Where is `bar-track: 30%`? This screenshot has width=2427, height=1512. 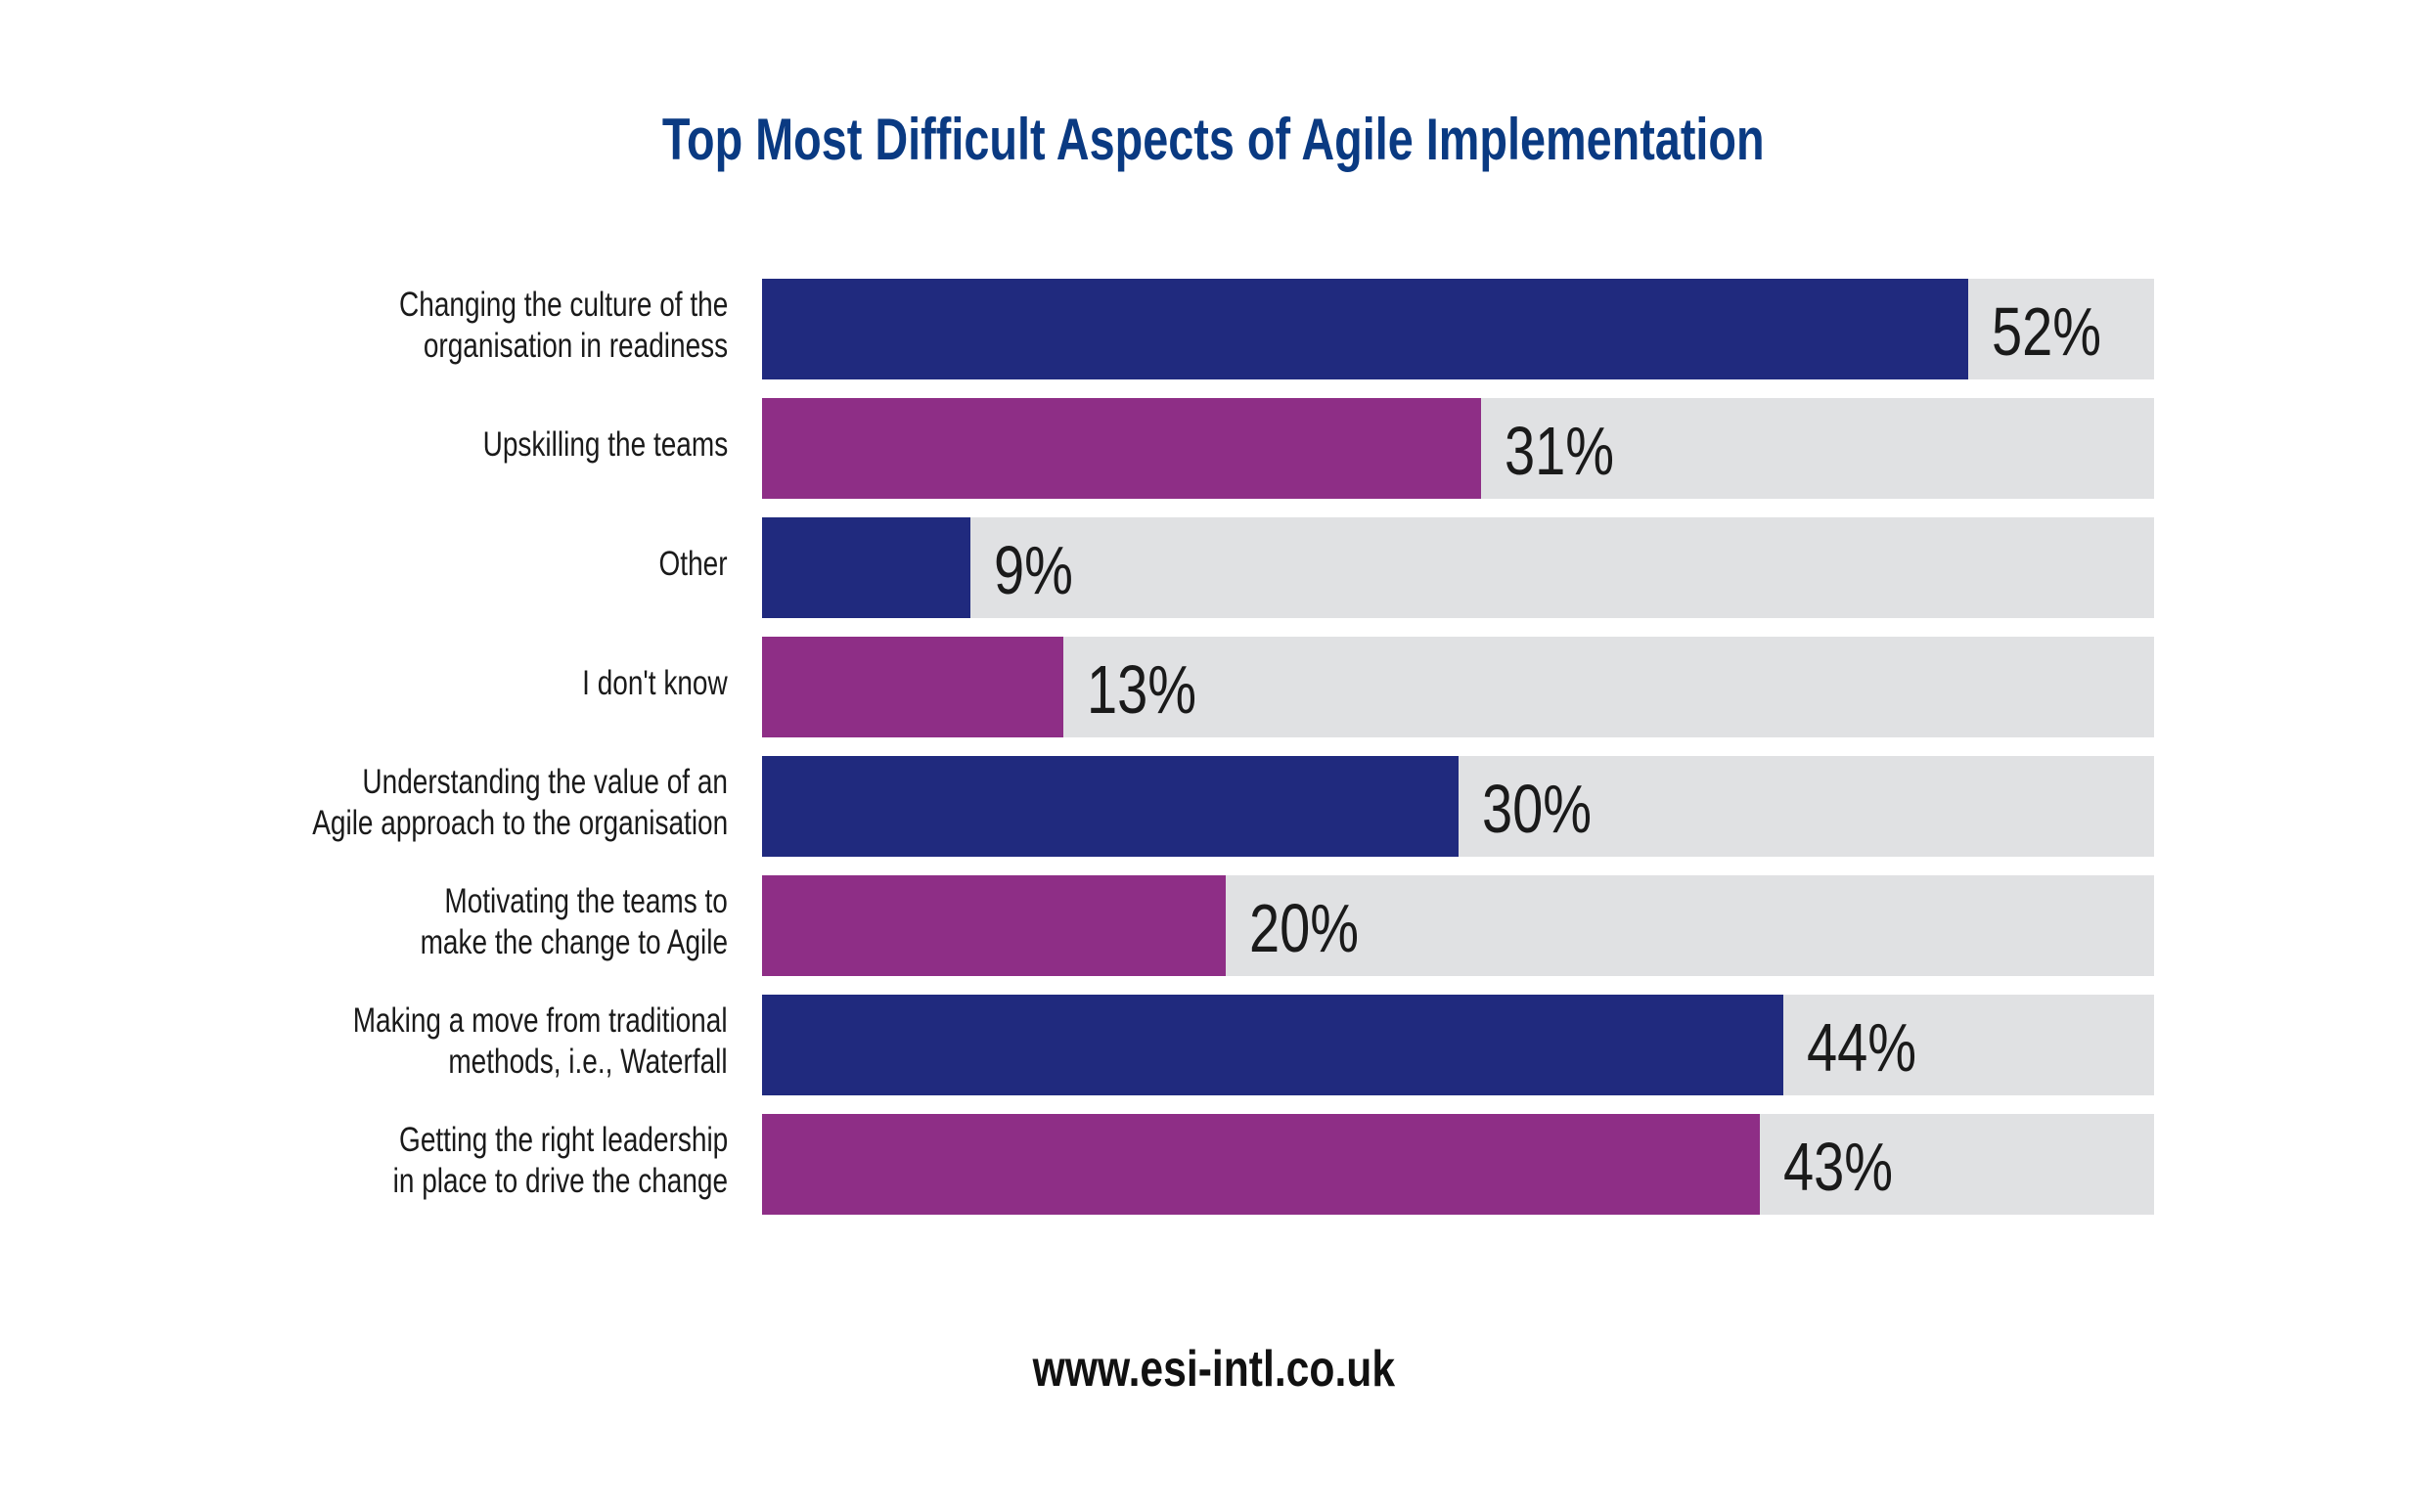 bar-track: 30% is located at coordinates (1458, 807).